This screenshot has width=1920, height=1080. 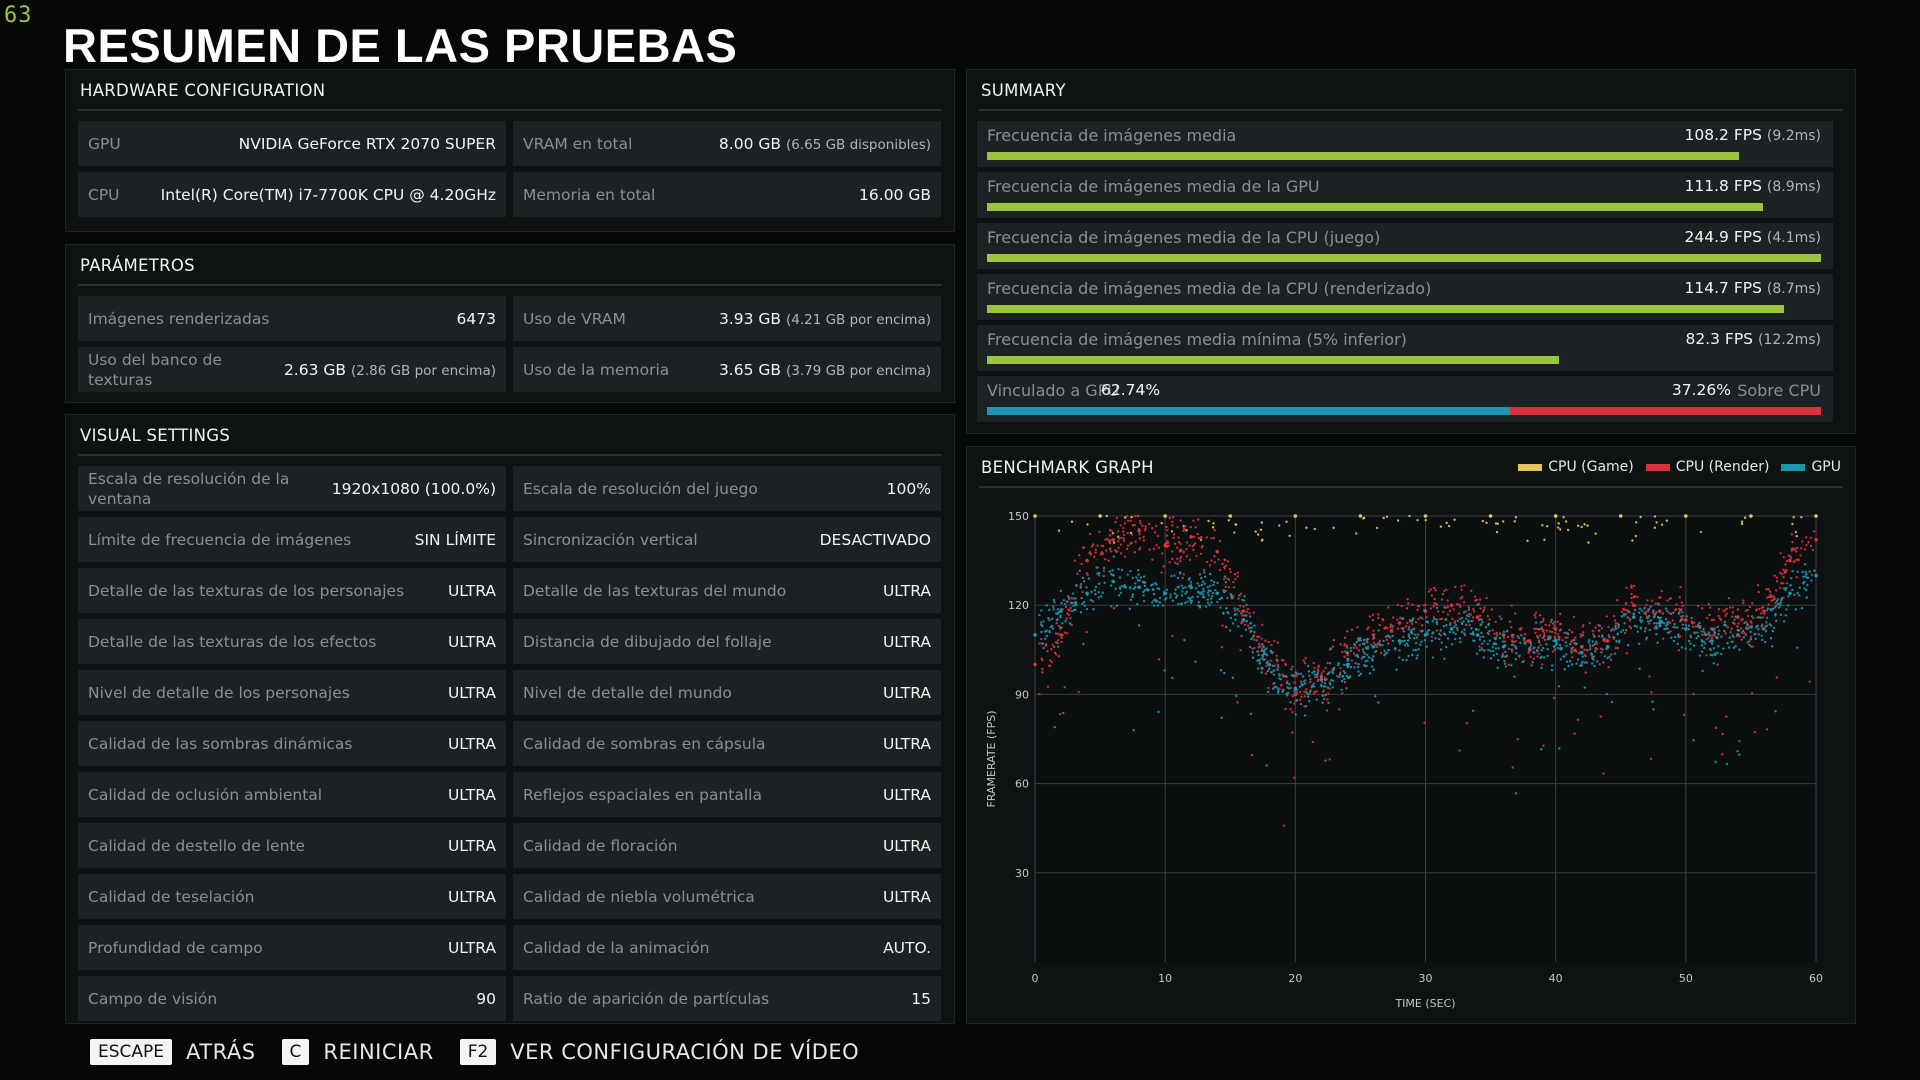 I want to click on param-texture-label: Uso del banco de texturas, so click(x=155, y=369).